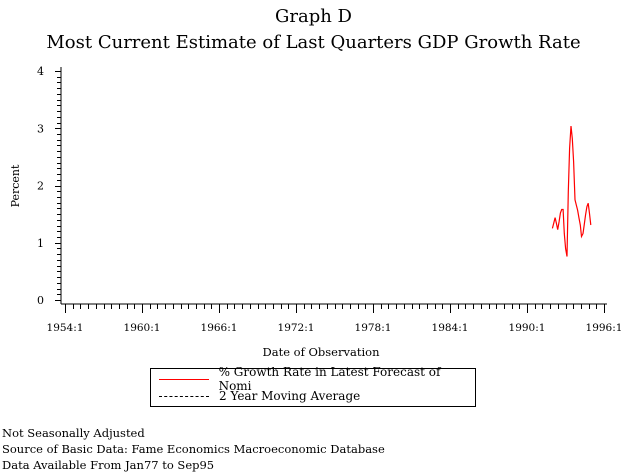  What do you see at coordinates (313, 16) in the screenshot?
I see `chart-title: Graph D` at bounding box center [313, 16].